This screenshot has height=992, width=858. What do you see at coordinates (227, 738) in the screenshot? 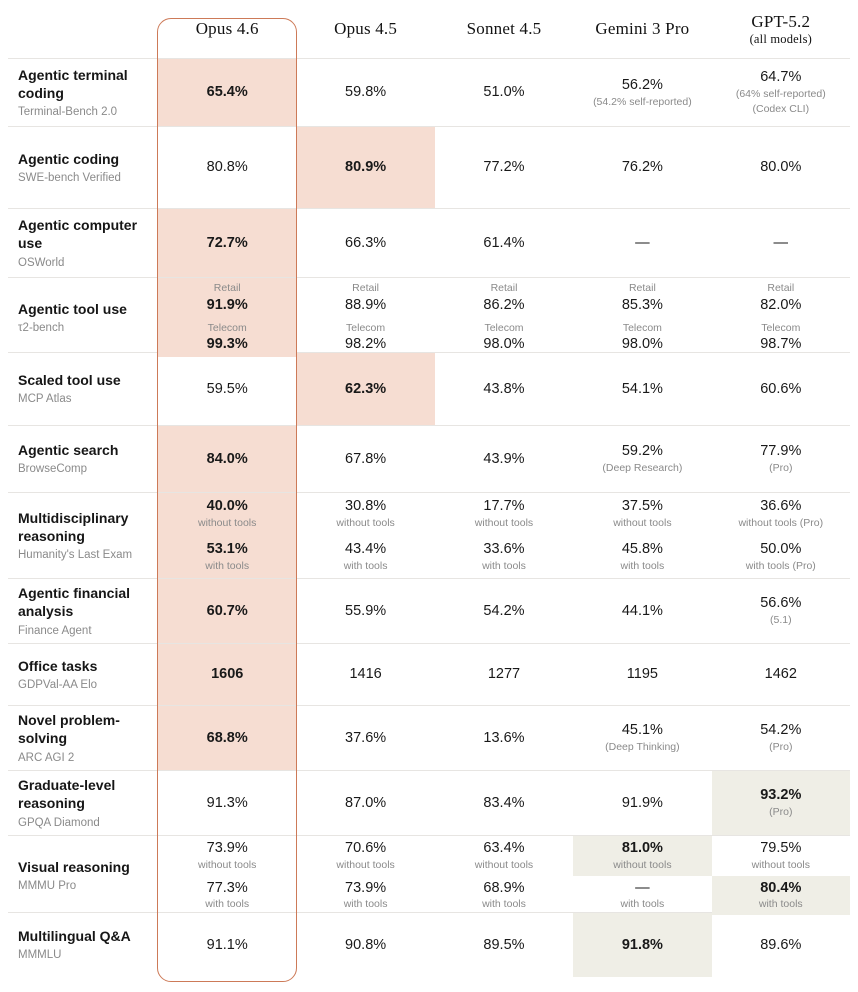
I see `score-entry: 68.8%` at bounding box center [227, 738].